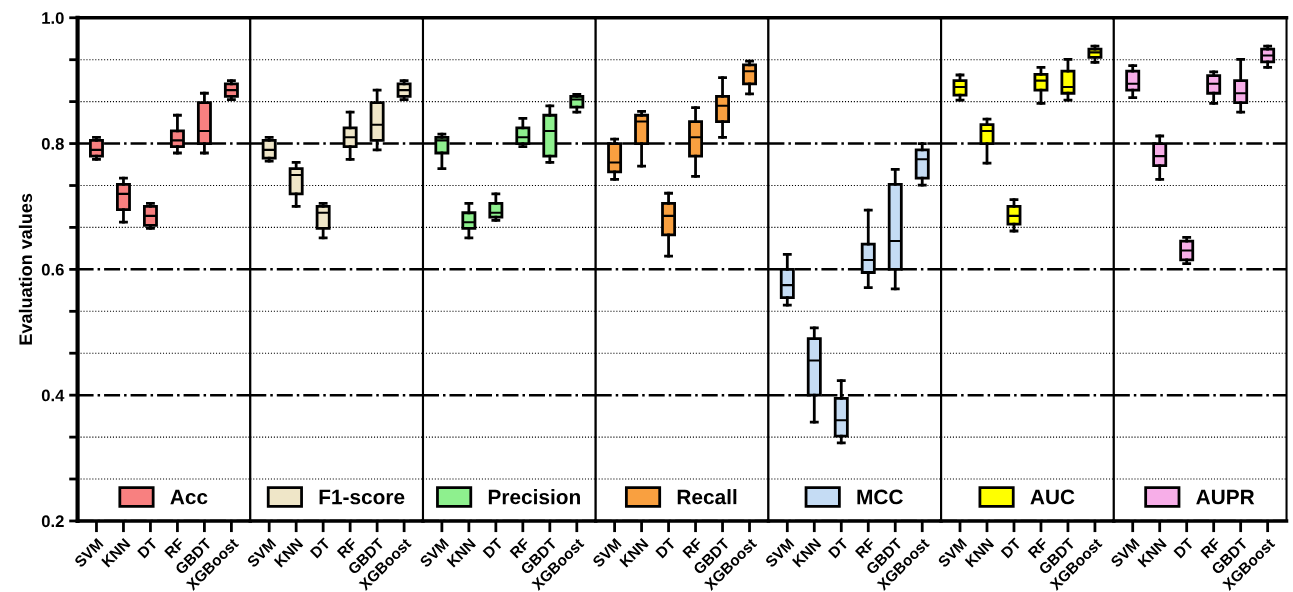  What do you see at coordinates (52, 269) in the screenshot?
I see `y-tick-label: 0.6` at bounding box center [52, 269].